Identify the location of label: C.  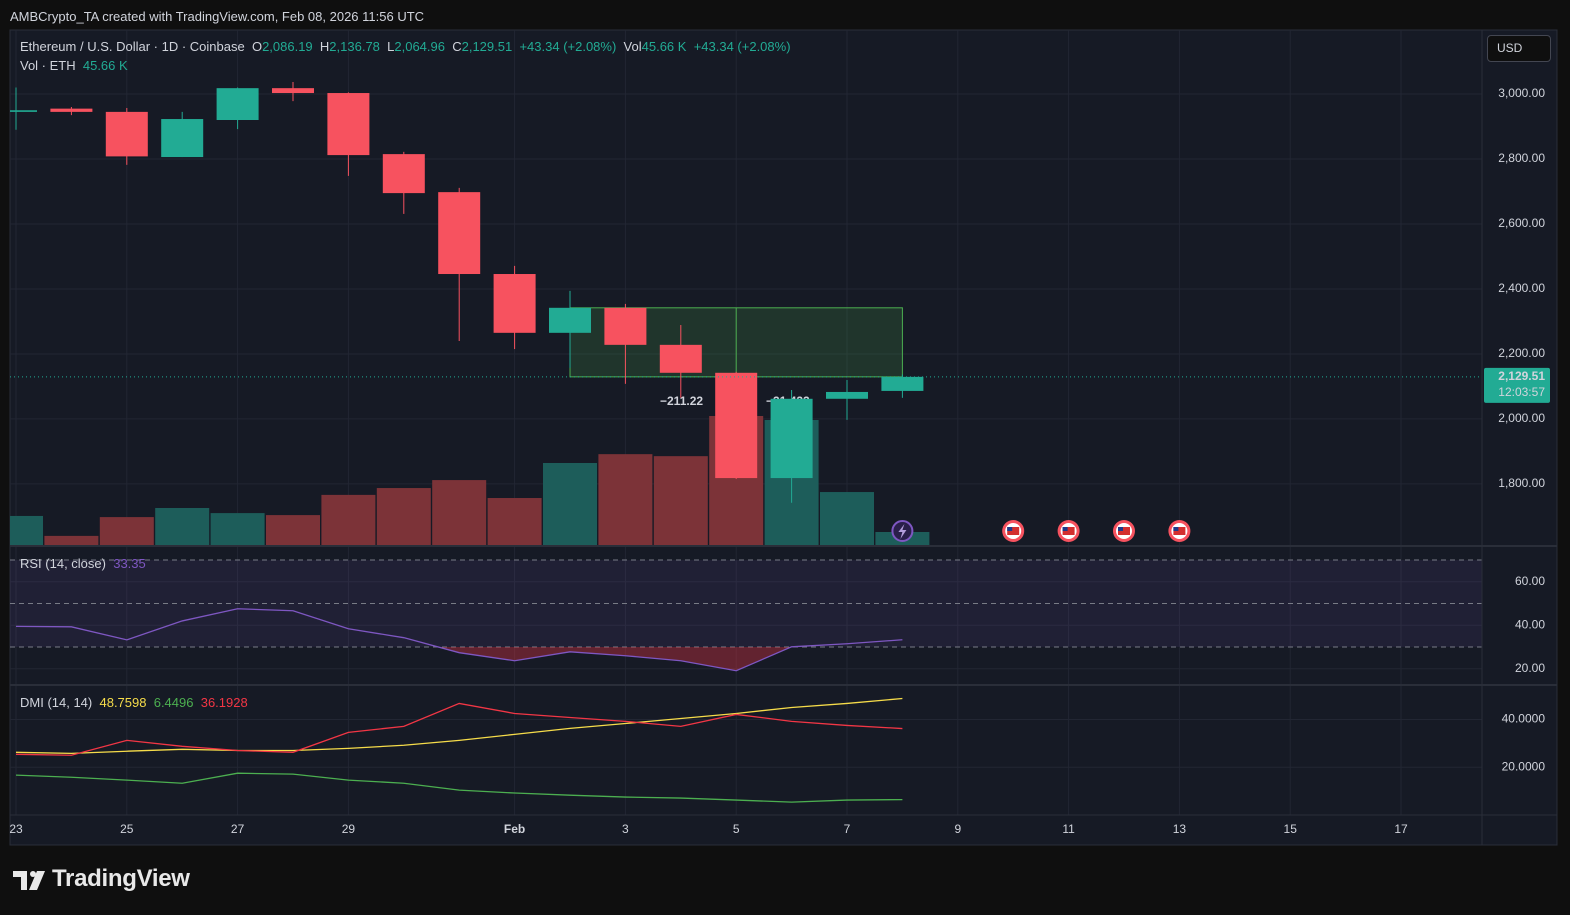
(457, 46).